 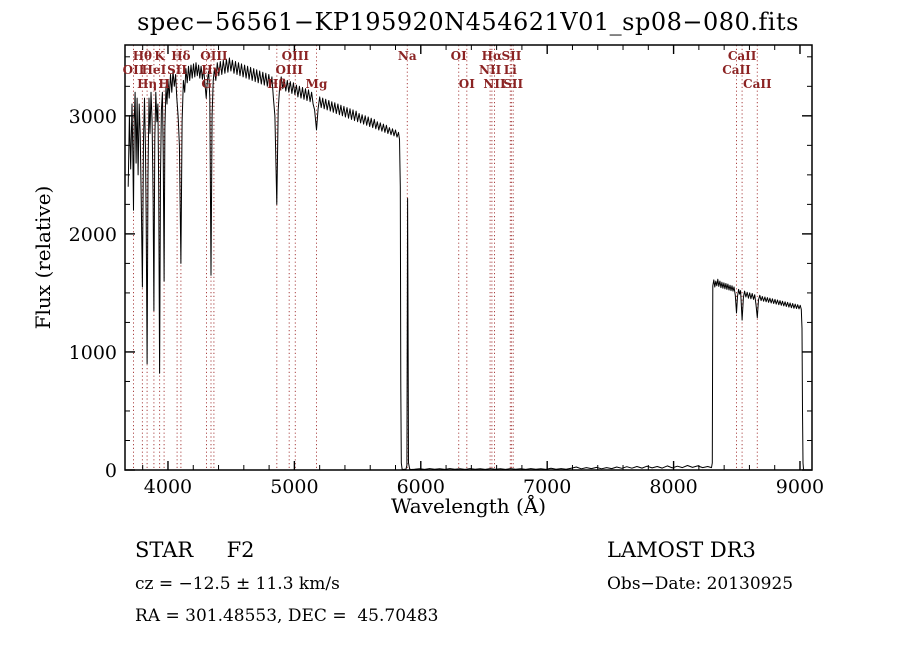 I want to click on svg-text: K, so click(x=159, y=56).